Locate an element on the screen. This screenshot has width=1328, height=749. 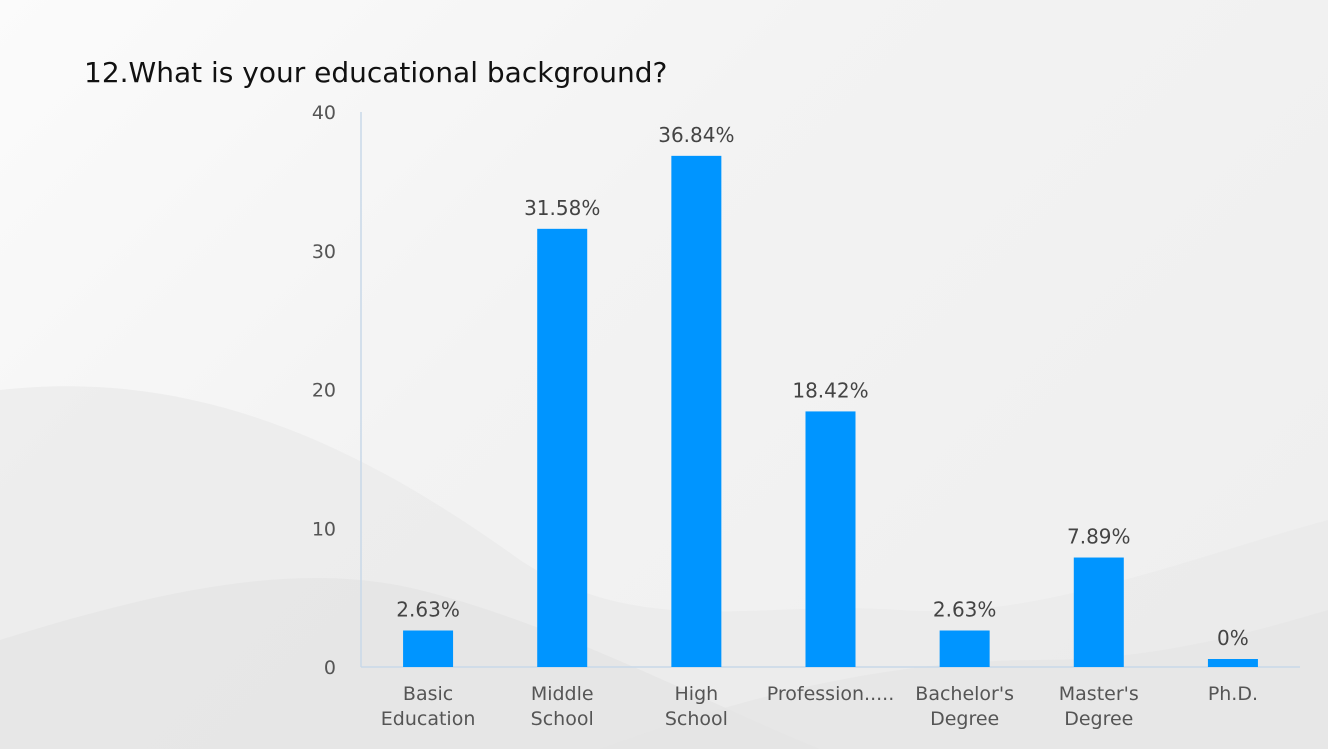
category-label: Basic Education is located at coordinates (428, 706).